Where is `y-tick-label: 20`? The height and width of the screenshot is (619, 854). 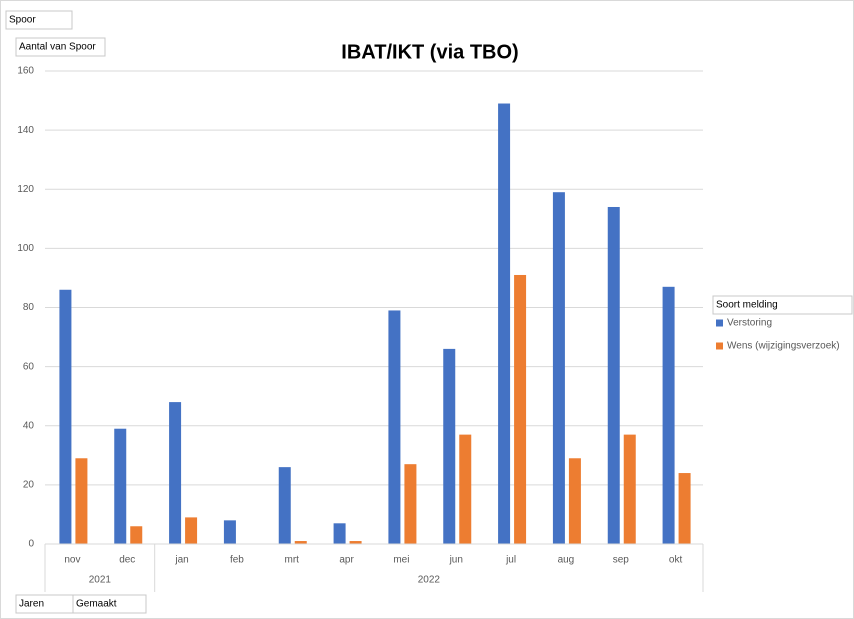
y-tick-label: 20 is located at coordinates (29, 485).